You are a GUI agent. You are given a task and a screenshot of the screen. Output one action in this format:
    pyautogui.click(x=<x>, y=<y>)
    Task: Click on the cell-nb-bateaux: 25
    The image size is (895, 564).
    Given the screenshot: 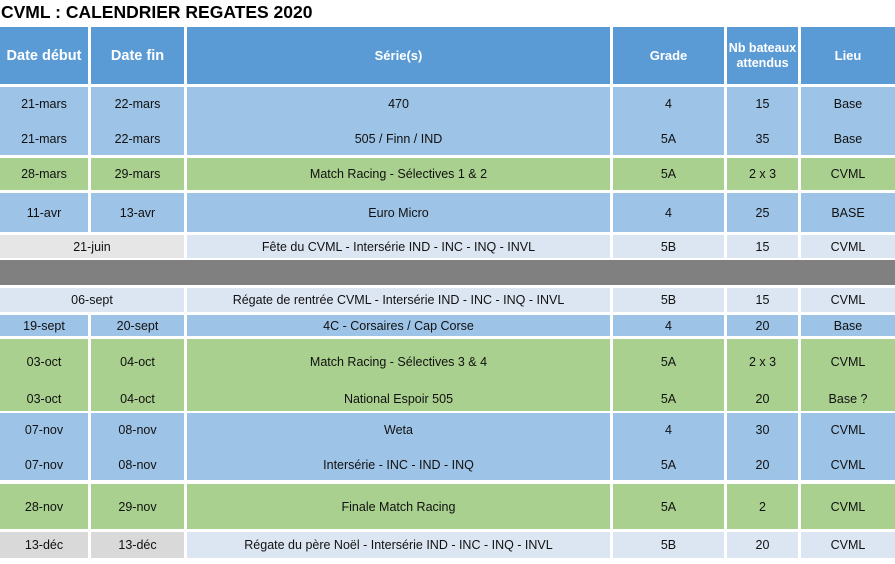 What is the action you would take?
    pyautogui.click(x=762, y=212)
    